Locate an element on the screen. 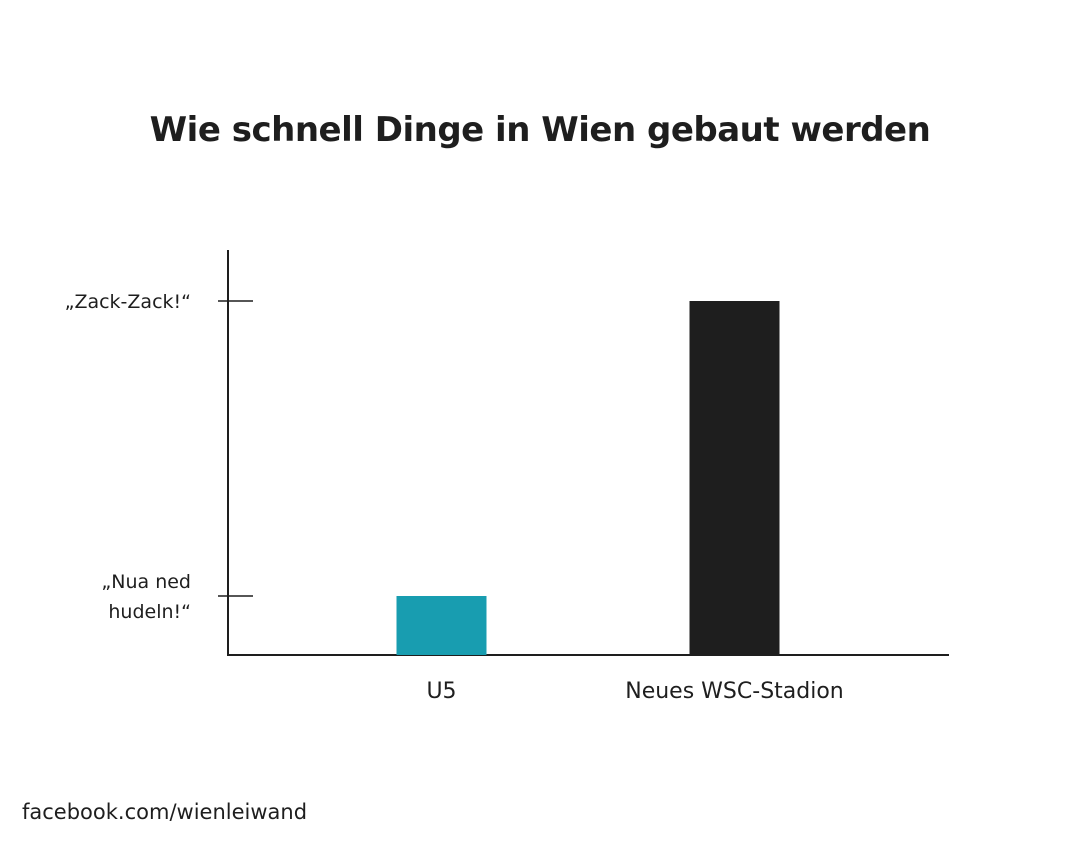 This screenshot has width=1080, height=844. credit-text: facebook.com/wienleiwand is located at coordinates (165, 812).